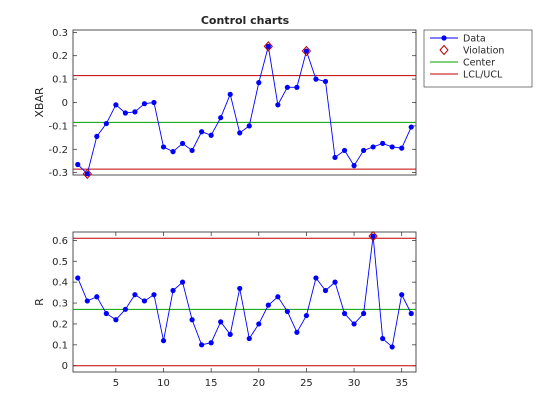 The width and height of the screenshot is (560, 420). What do you see at coordinates (60, 304) in the screenshot?
I see `chart2-ytick-label: 0.3` at bounding box center [60, 304].